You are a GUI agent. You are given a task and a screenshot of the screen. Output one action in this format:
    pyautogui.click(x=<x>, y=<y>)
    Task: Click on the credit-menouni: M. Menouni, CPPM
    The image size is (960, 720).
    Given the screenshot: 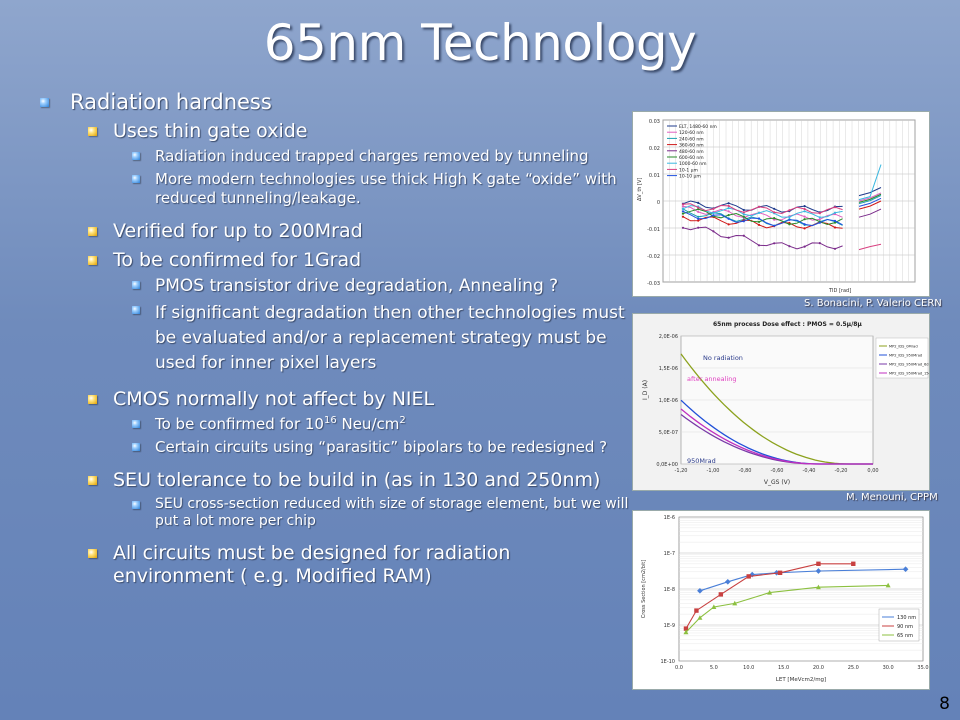 What is the action you would take?
    pyautogui.click(x=892, y=497)
    